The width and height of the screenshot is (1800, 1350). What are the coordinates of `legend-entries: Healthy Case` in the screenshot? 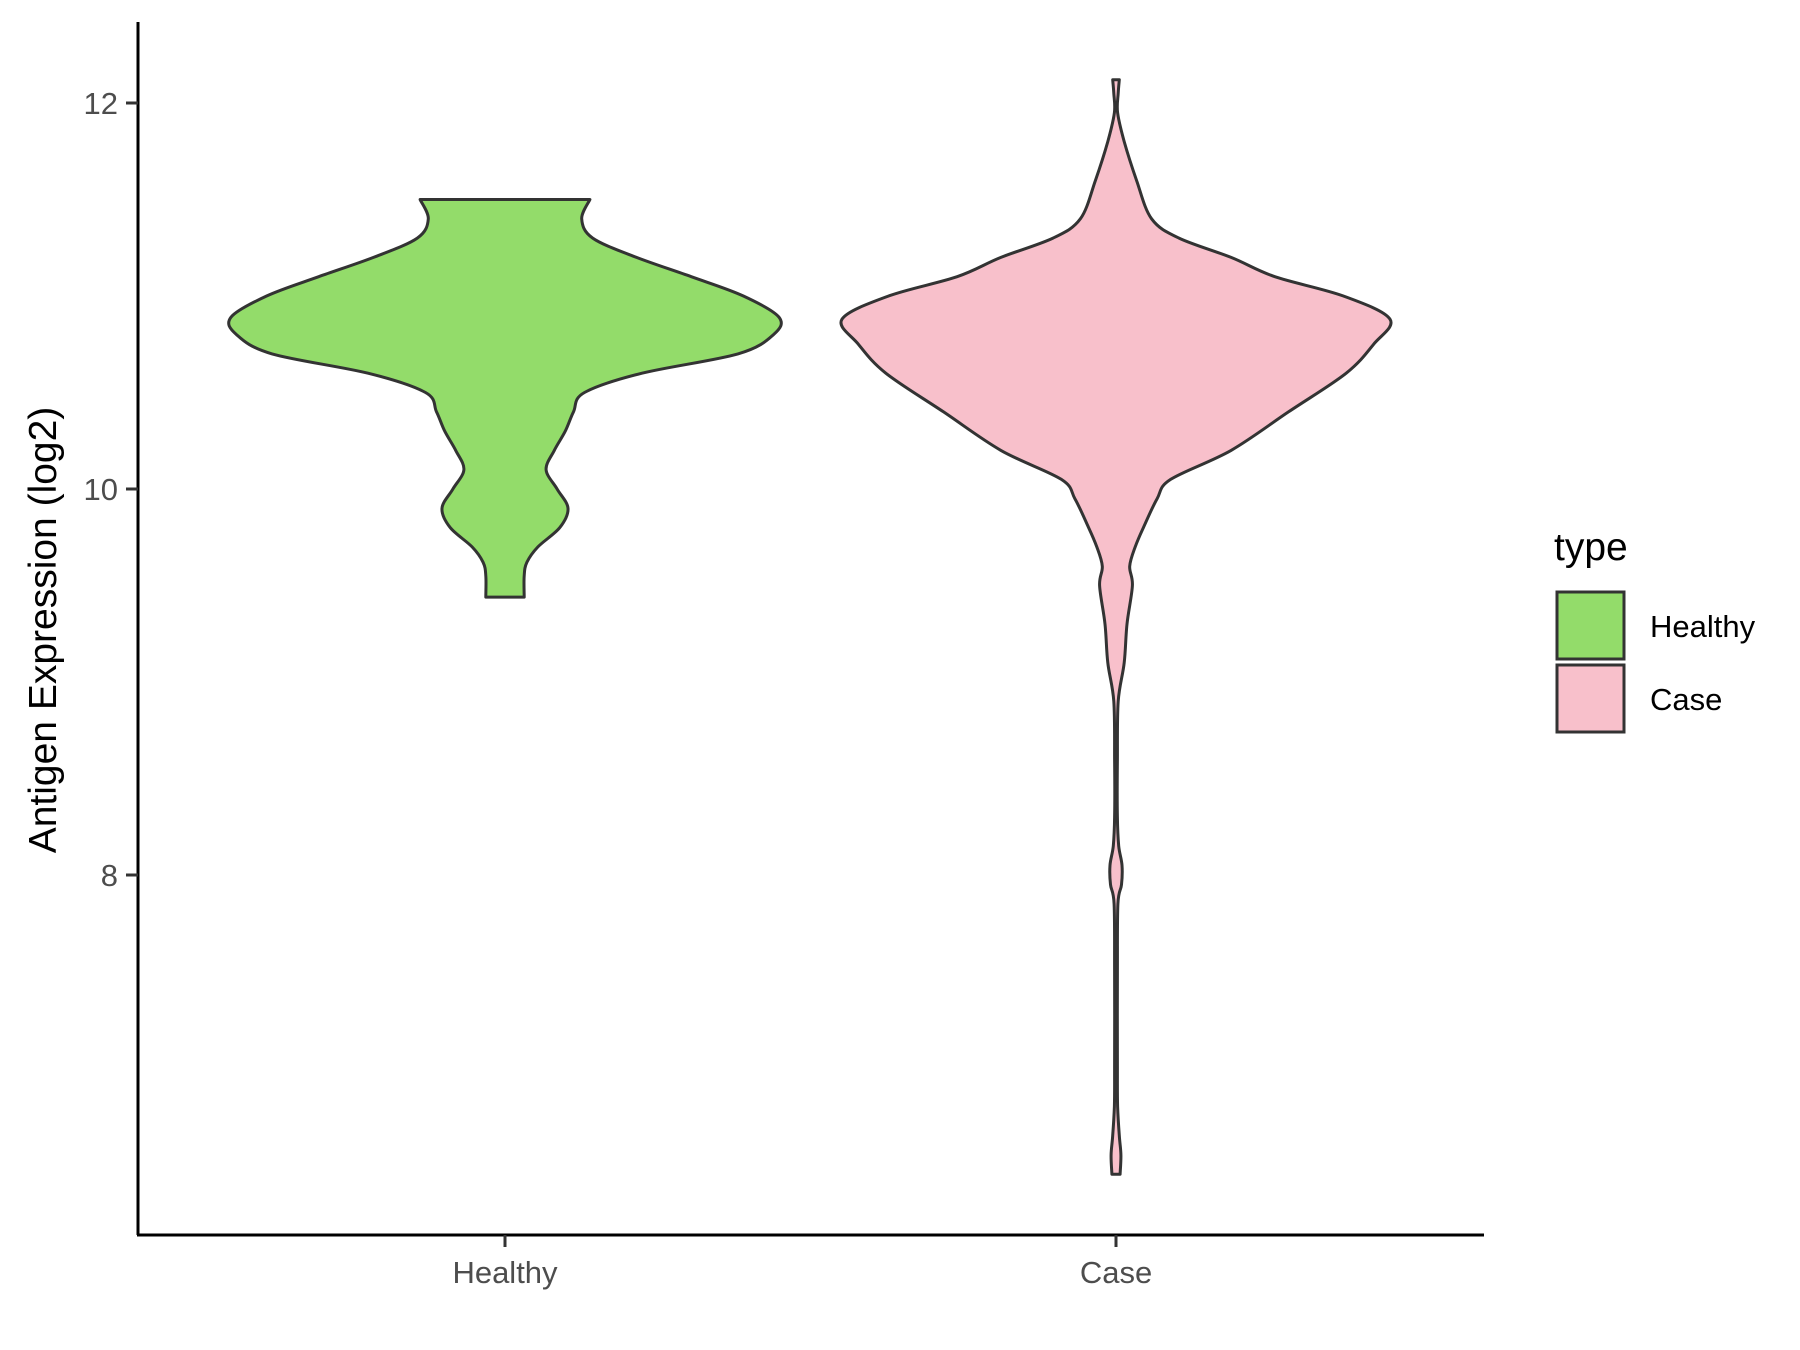 It's located at (1655, 662).